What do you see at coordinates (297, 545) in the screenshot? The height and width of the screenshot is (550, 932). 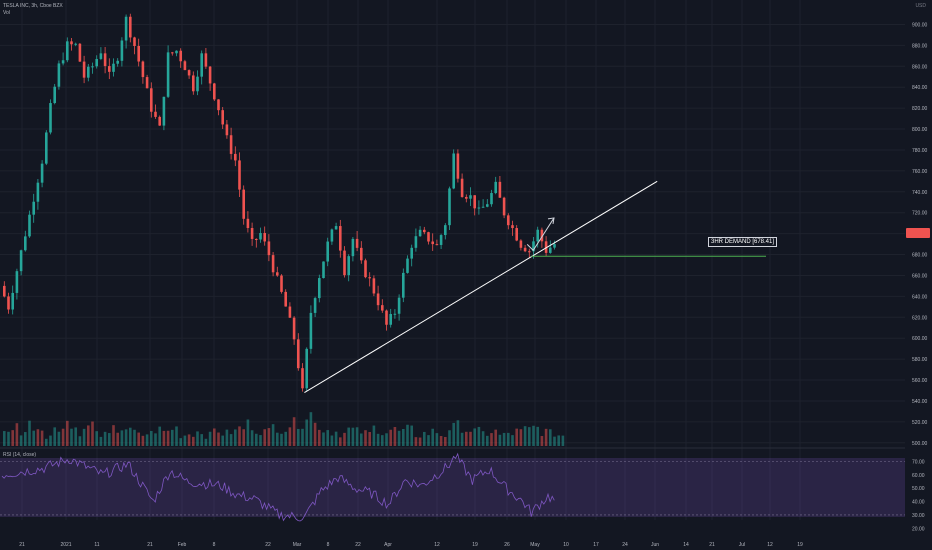 I see `time-tick-label: Mar` at bounding box center [297, 545].